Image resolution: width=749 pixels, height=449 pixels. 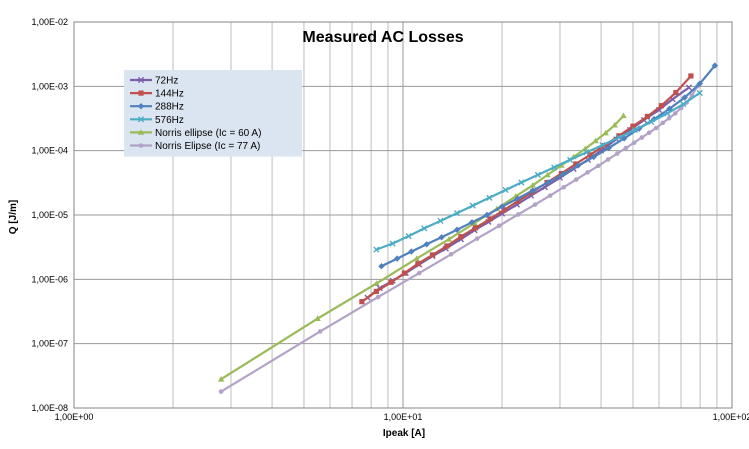 I want to click on chart-title: Measured AC Losses, so click(x=382, y=37).